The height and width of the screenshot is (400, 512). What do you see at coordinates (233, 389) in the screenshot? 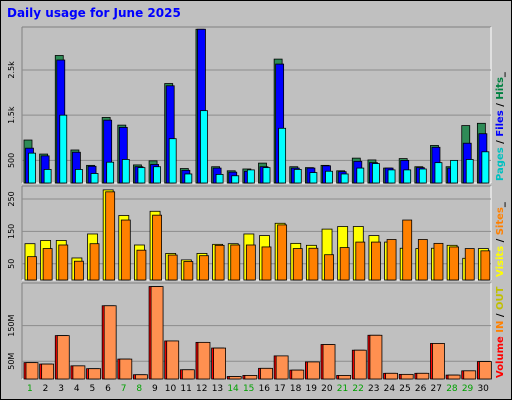
I see `x-label-day: 14` at bounding box center [233, 389].